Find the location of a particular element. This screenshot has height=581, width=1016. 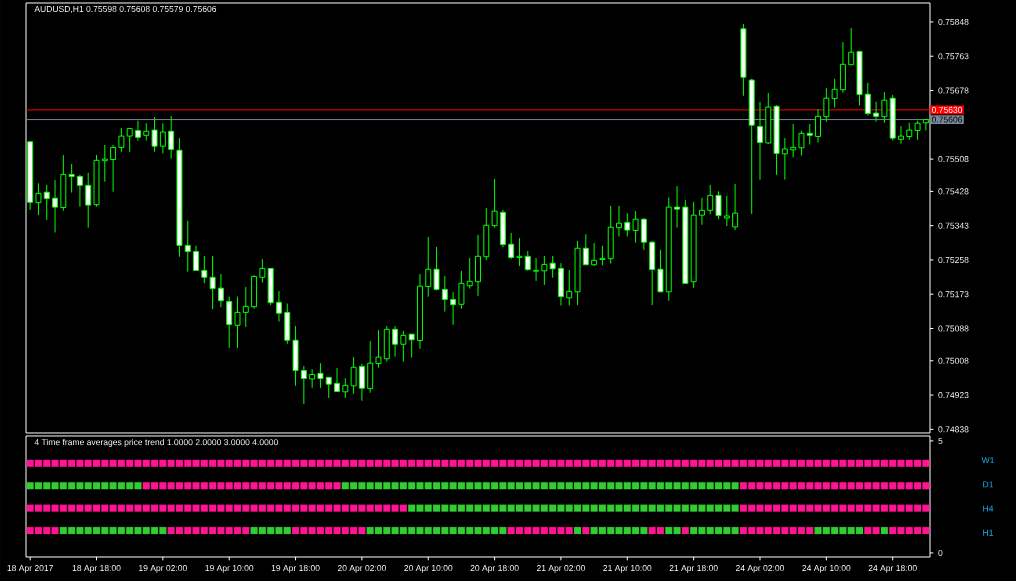

x-tick-label: 21 Apr 02:00 is located at coordinates (561, 569).